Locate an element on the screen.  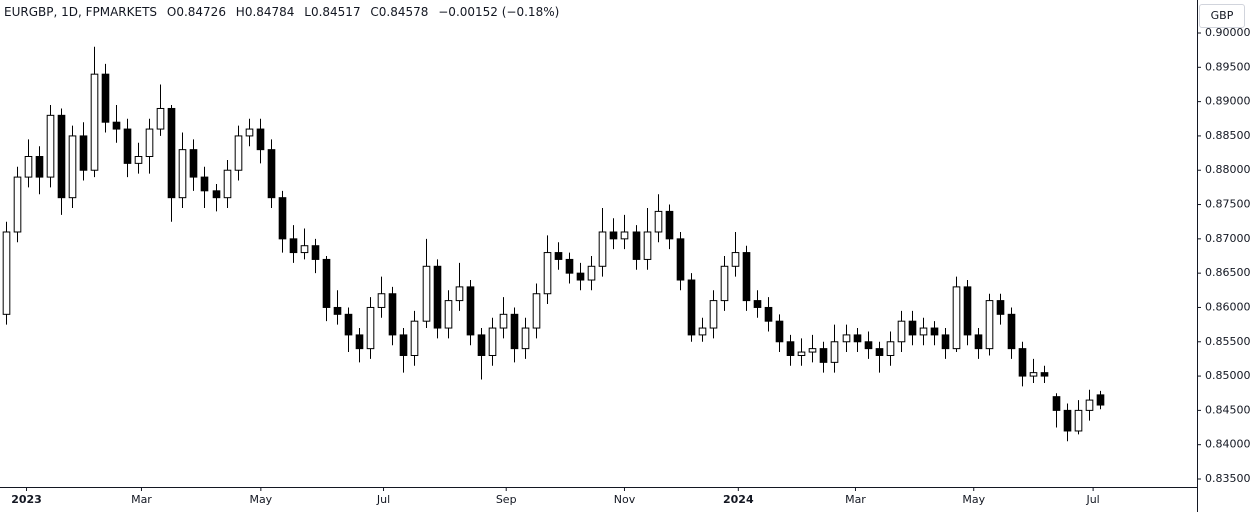
field-label: O is located at coordinates (171, 12).